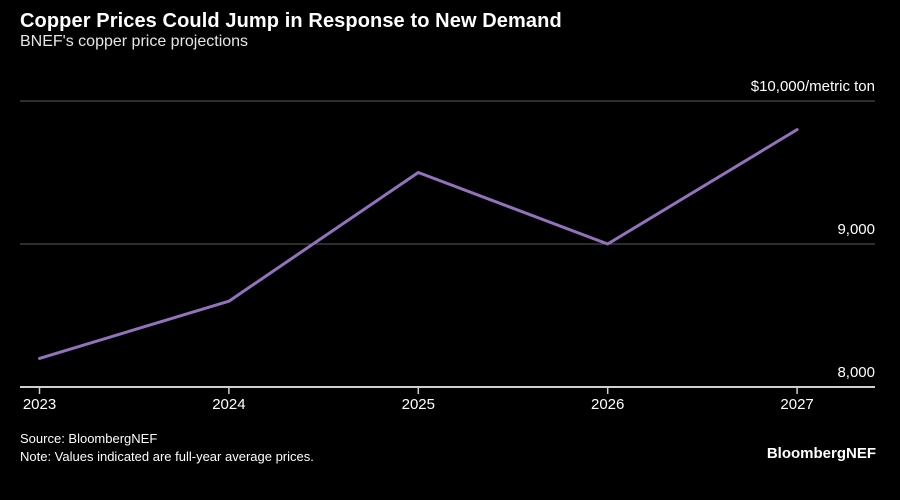 This screenshot has height=500, width=900. What do you see at coordinates (821, 453) in the screenshot?
I see `bloombergnef-logo: BloombergNEF` at bounding box center [821, 453].